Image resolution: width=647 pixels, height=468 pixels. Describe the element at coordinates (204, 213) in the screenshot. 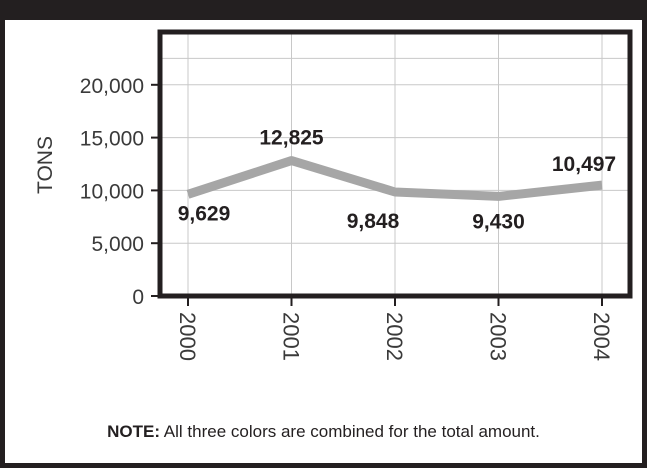

I see `data-label: 9,629` at that location.